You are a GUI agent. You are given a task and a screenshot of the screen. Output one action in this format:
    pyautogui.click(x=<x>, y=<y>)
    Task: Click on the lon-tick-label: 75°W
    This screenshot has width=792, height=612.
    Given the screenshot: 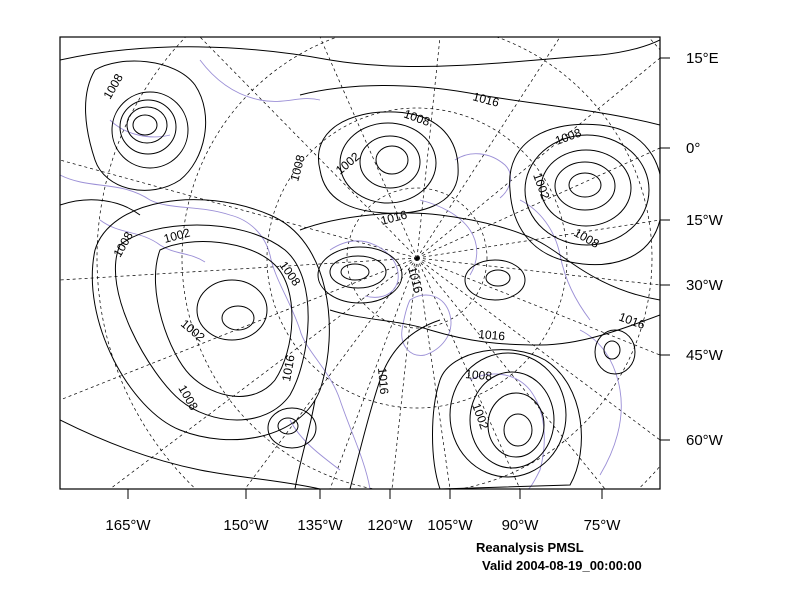 What is the action you would take?
    pyautogui.click(x=603, y=525)
    